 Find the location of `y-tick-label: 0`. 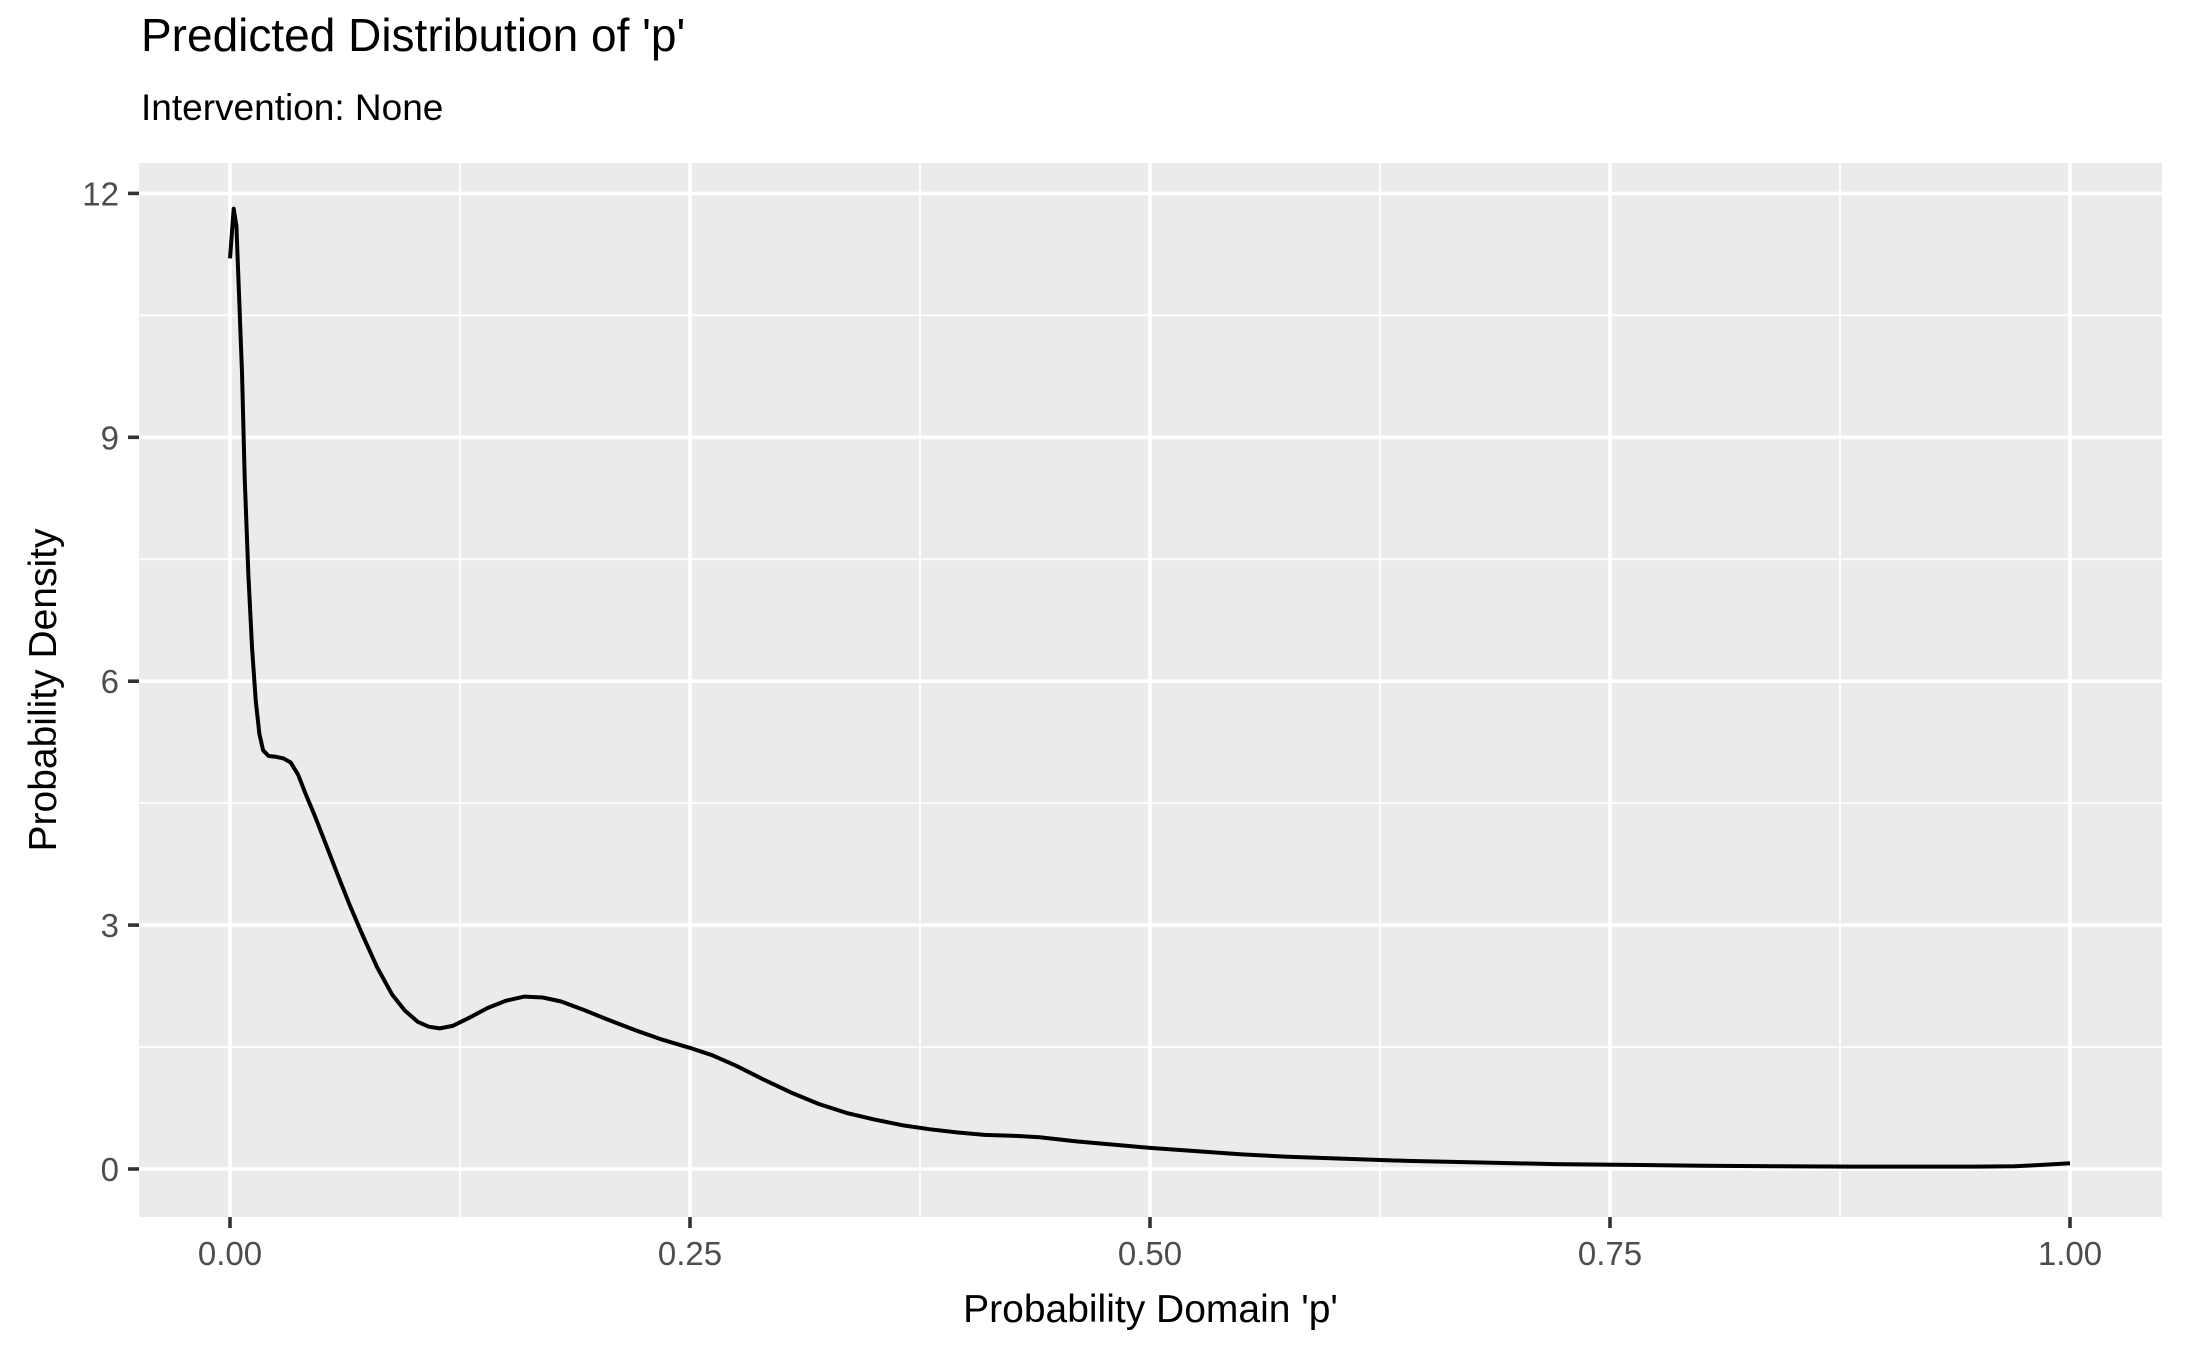

y-tick-label: 0 is located at coordinates (110, 1169).